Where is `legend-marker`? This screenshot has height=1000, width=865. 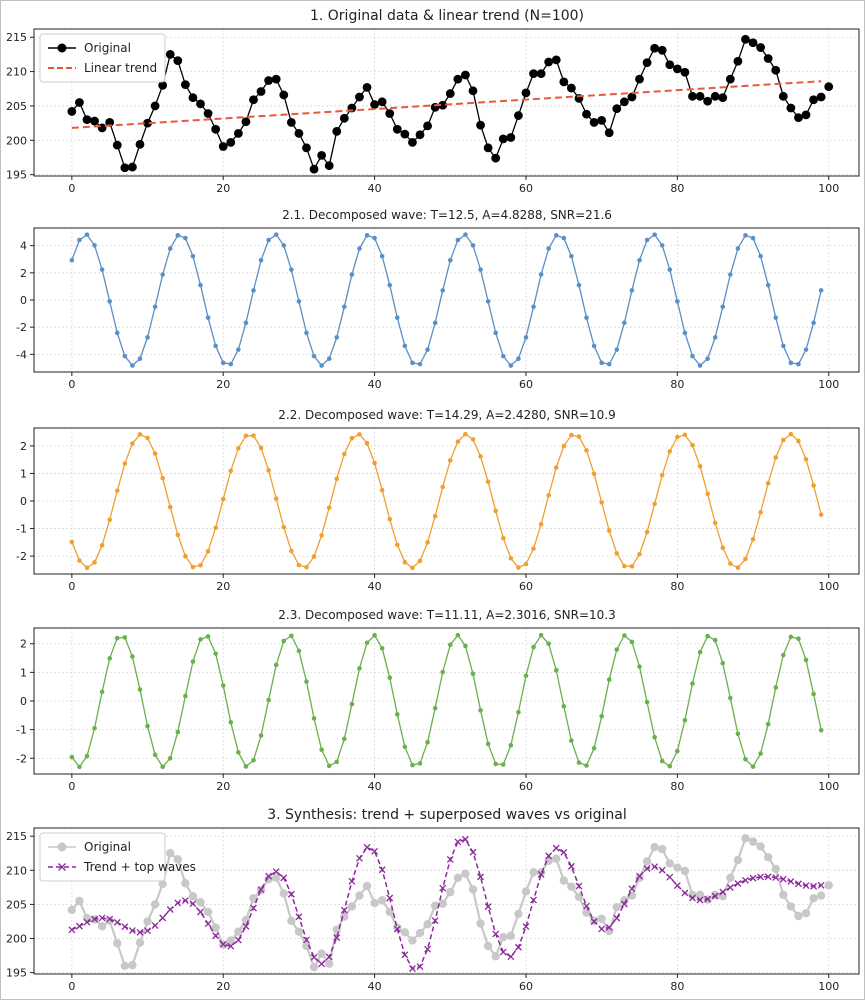
legend-marker is located at coordinates (62, 48).